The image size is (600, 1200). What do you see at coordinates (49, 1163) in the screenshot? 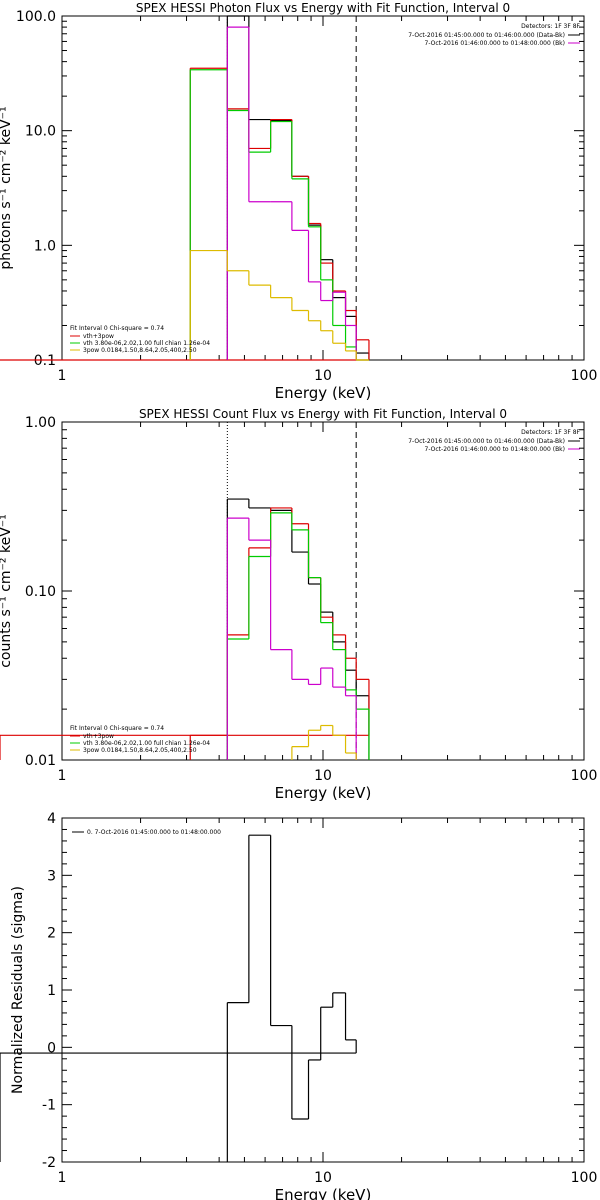
I see `y-tick-label: -2` at bounding box center [49, 1163].